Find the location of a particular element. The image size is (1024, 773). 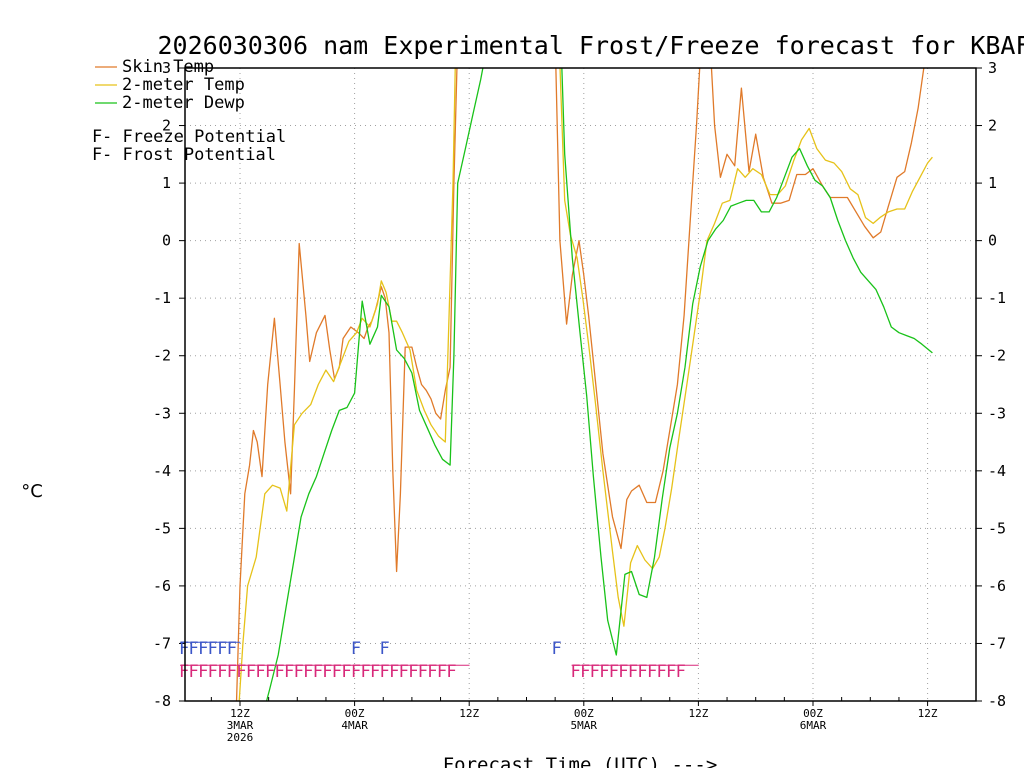

legend-potential-label: - Freeze Potential is located at coordinates (194, 137).